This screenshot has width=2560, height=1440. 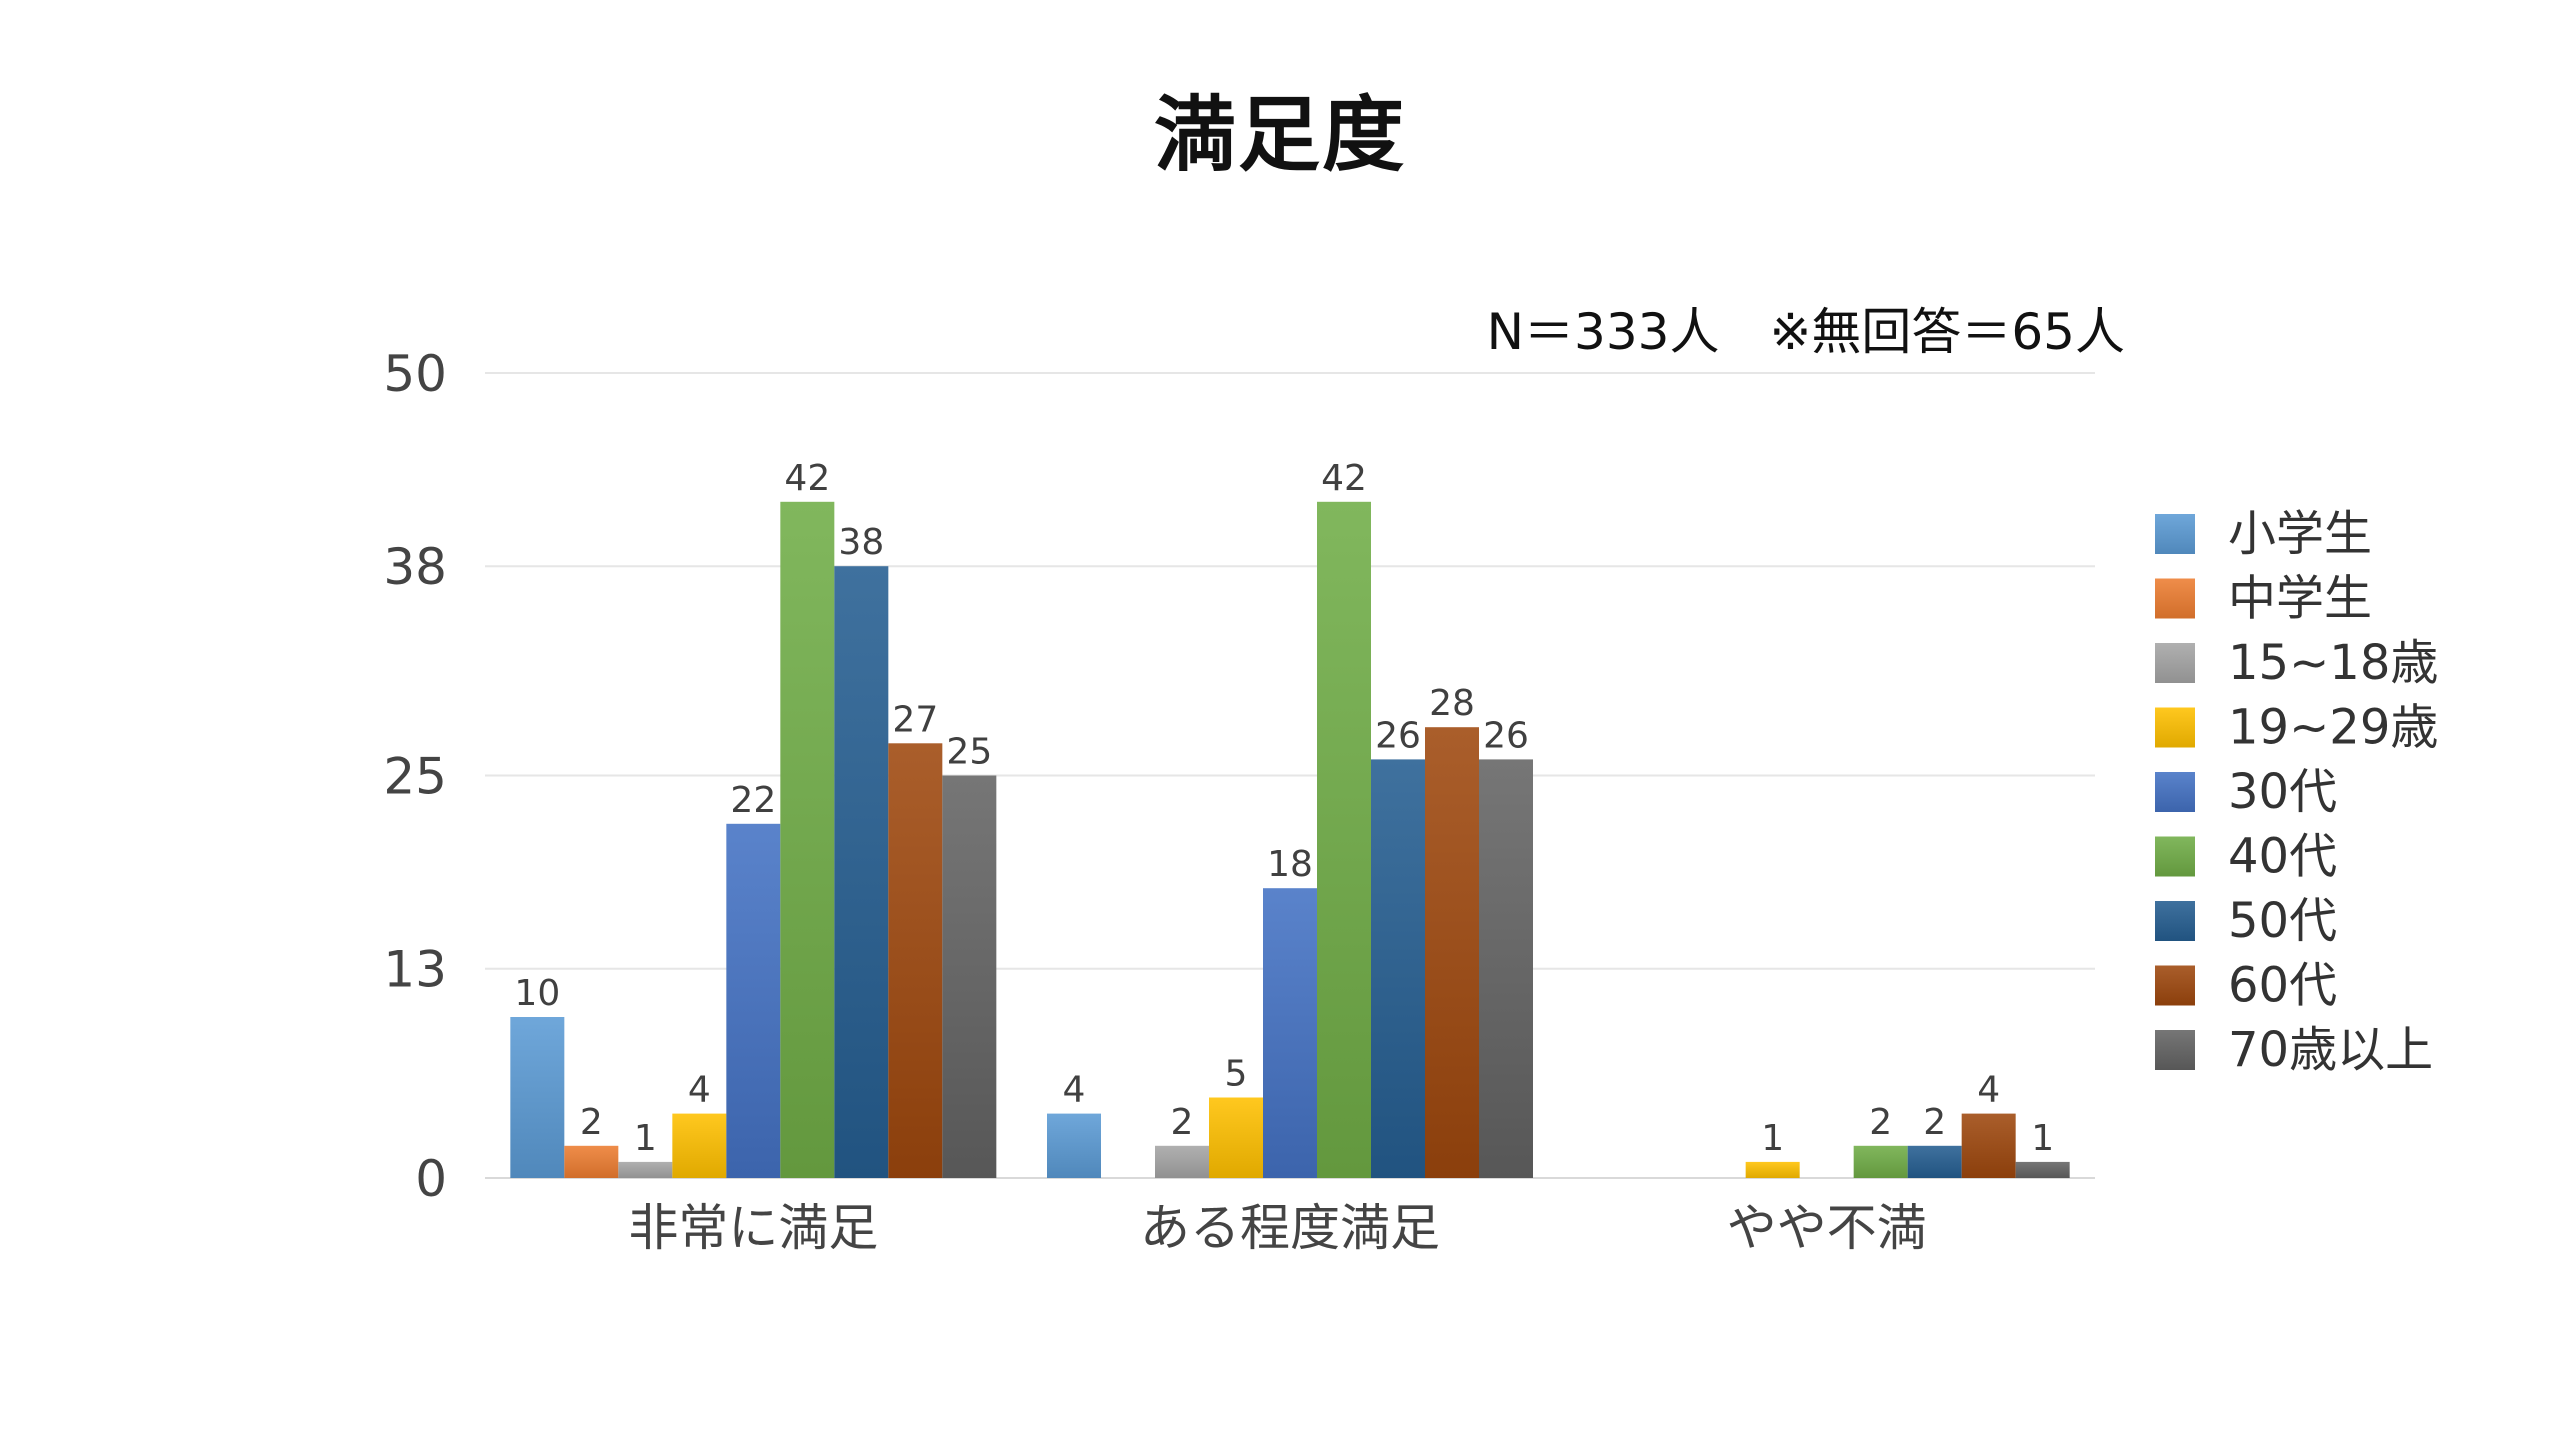 I want to click on data-label: 10, so click(x=537, y=993).